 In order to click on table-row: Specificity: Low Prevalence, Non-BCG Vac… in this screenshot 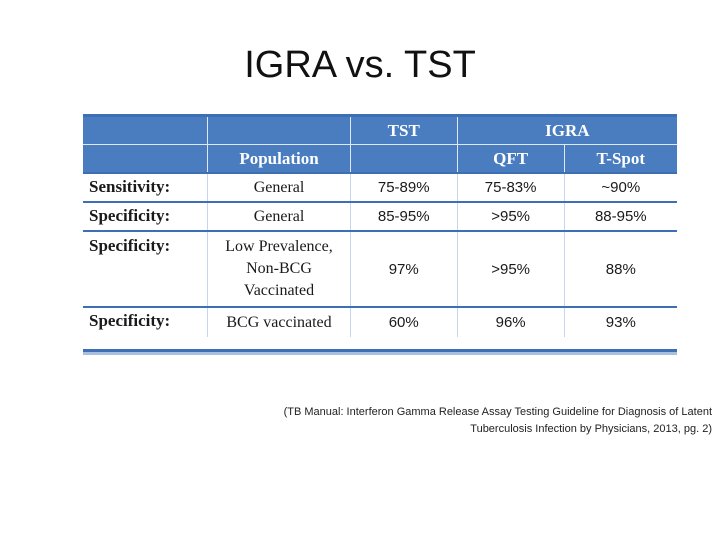, I will do `click(380, 268)`.